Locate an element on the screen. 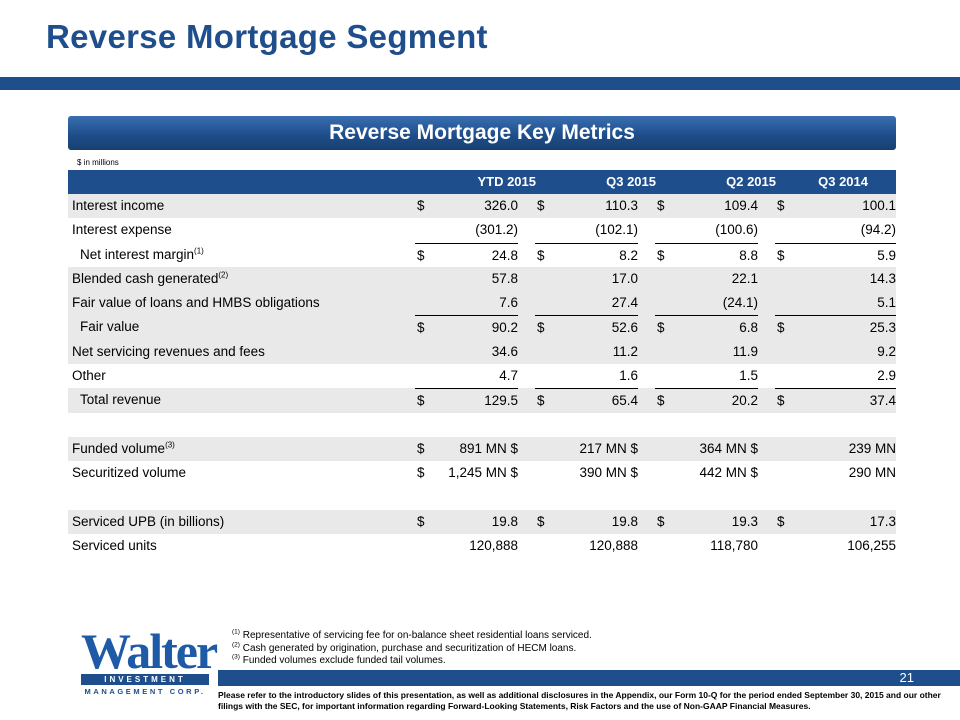 Image resolution: width=960 pixels, height=720 pixels. row-spacer is located at coordinates (482, 425).